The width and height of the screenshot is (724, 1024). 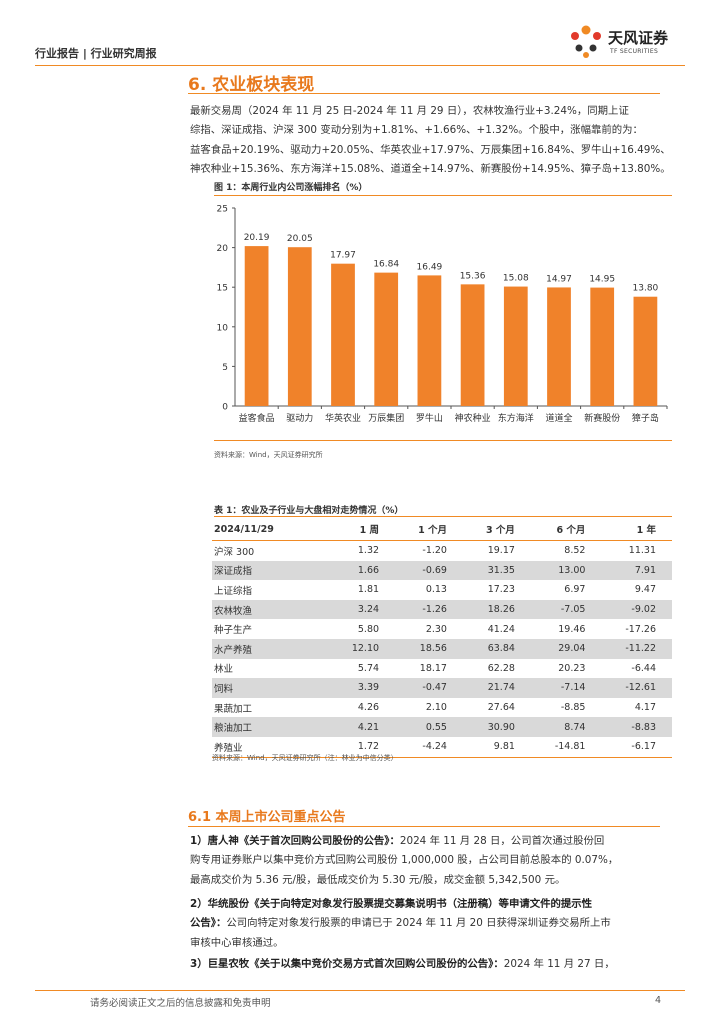 What do you see at coordinates (267, 817) in the screenshot?
I see `subsection-title: 6.1 本周上市公司重点公告` at bounding box center [267, 817].